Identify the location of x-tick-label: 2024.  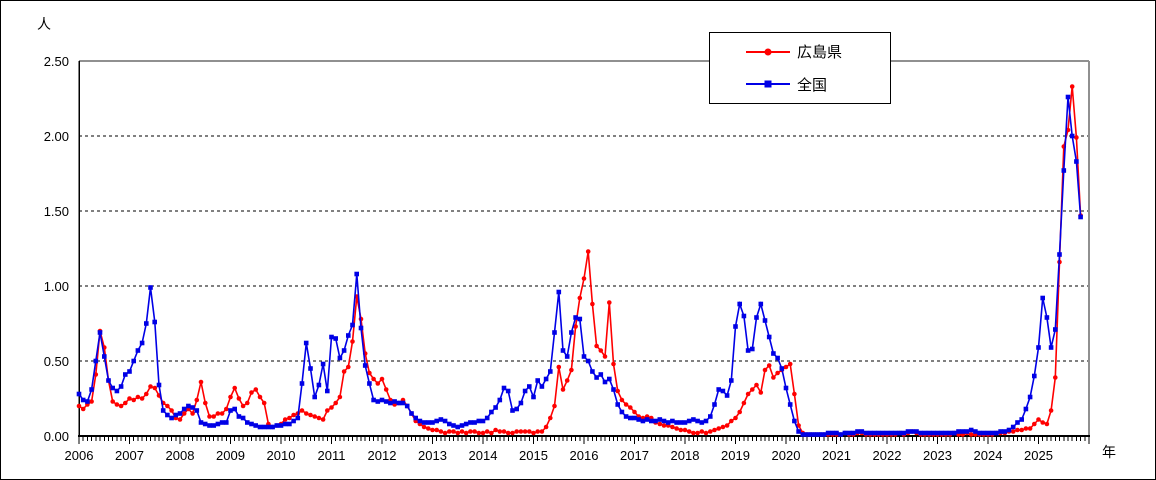
(988, 455).